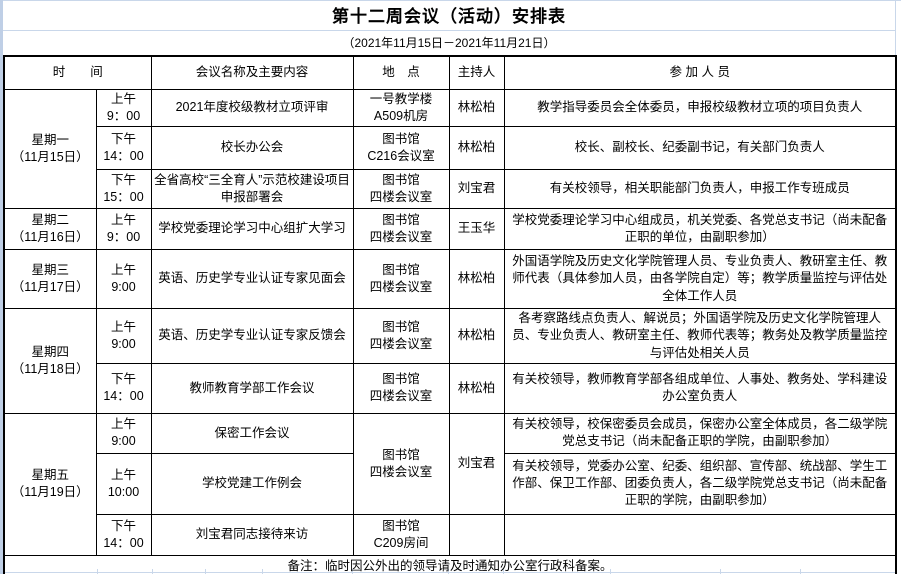  I want to click on day-cell: 星期二 （11月16日）, so click(50, 229).